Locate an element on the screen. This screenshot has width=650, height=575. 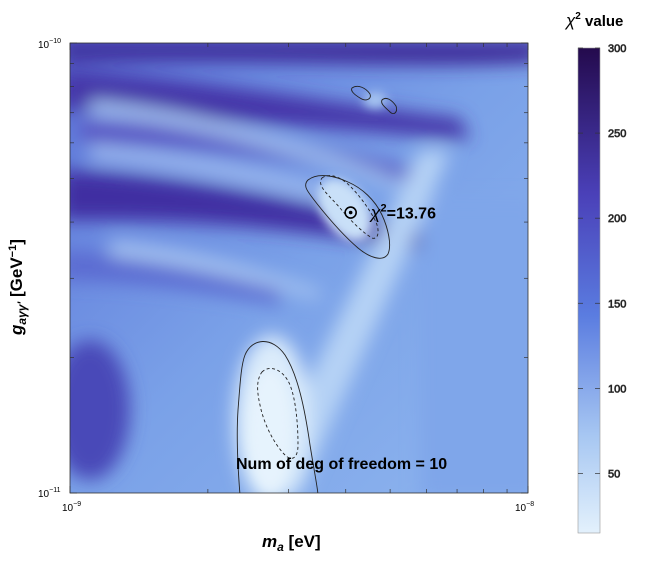
contour-2sigma-lower is located at coordinates (277, 417).